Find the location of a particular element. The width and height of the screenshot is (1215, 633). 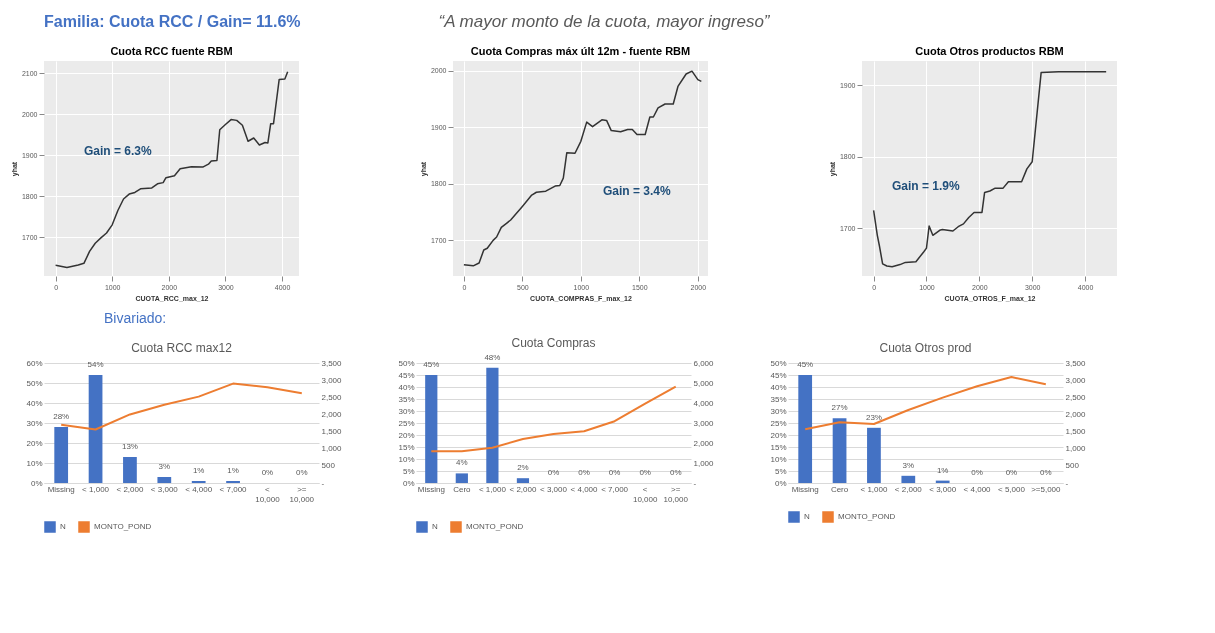

x-tick-label: >= 10,000 is located at coordinates (676, 494).